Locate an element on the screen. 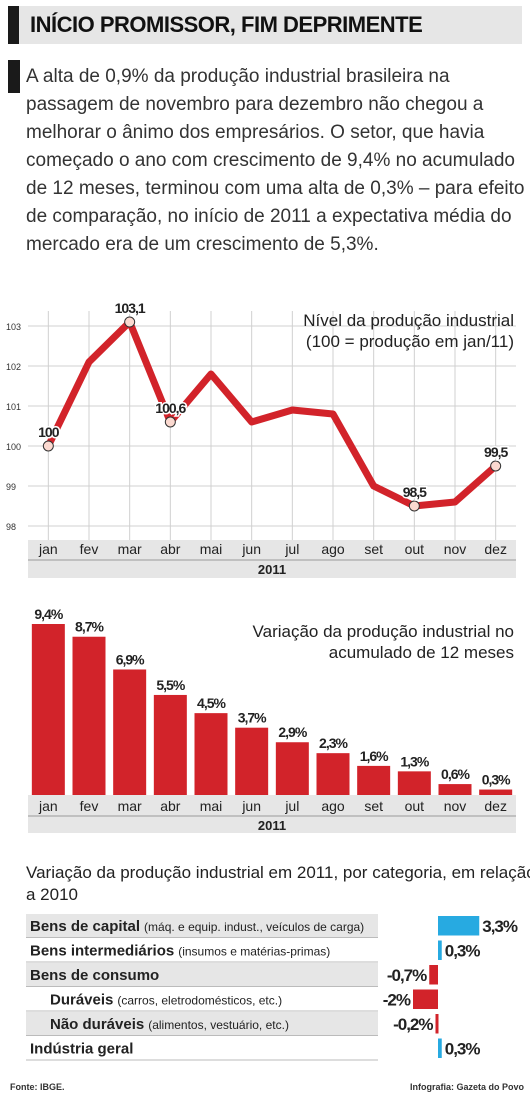 This screenshot has width=530, height=1106. row-label-name: Duráveis is located at coordinates (81, 1000).